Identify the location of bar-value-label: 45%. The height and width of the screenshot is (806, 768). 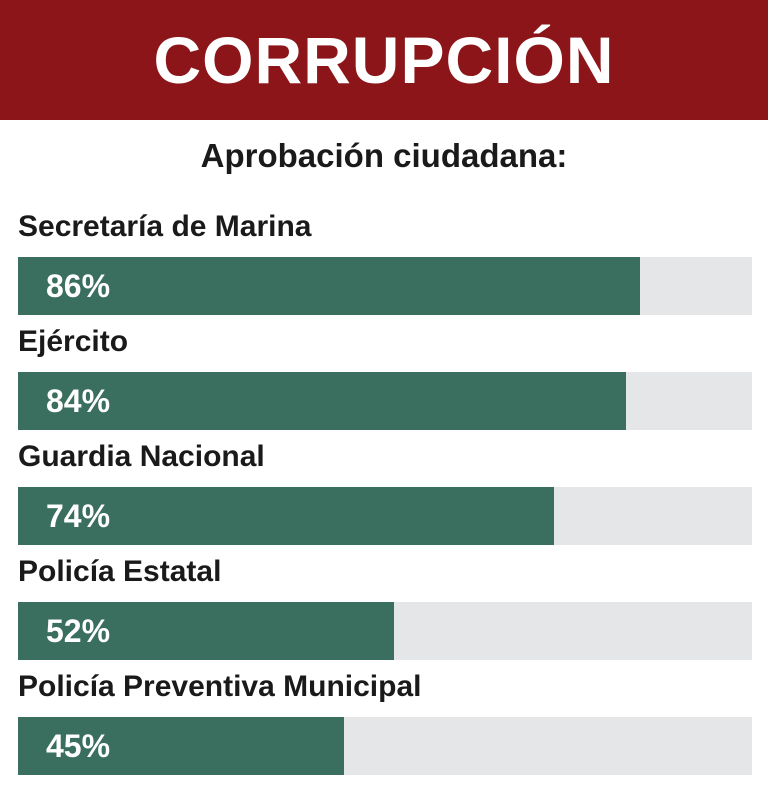
(78, 746).